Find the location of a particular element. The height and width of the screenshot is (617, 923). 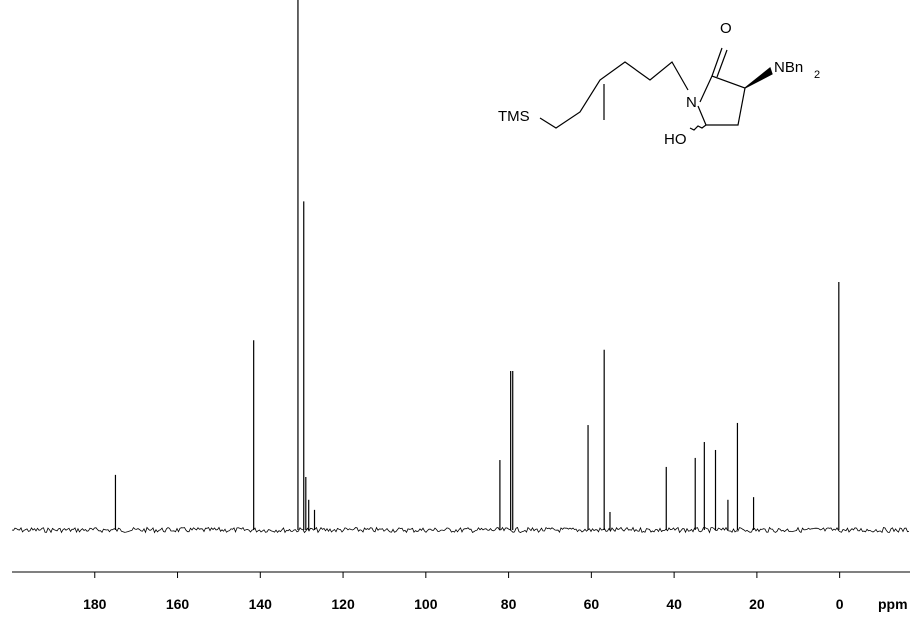

wavy-bond is located at coordinates (698, 127).